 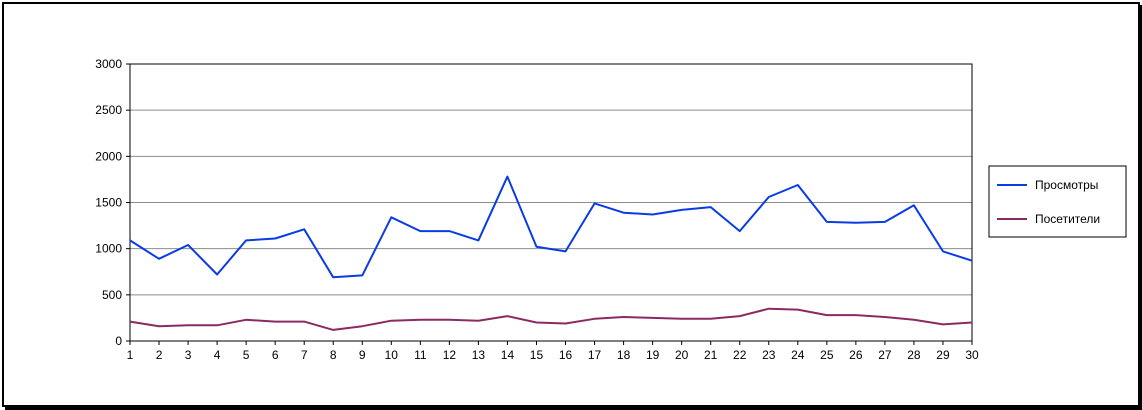 What do you see at coordinates (943, 355) in the screenshot?
I see `x-tick-label: 29` at bounding box center [943, 355].